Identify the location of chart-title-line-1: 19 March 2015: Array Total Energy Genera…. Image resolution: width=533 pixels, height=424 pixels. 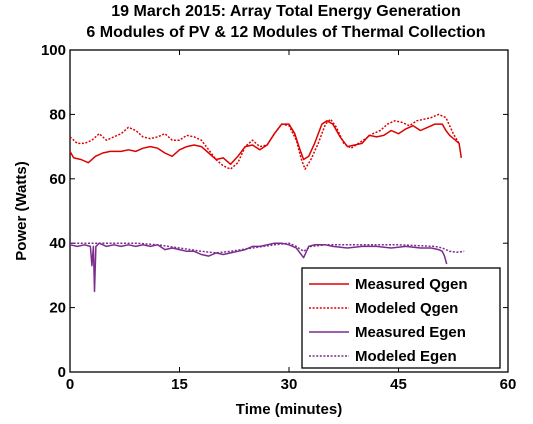
(285, 11).